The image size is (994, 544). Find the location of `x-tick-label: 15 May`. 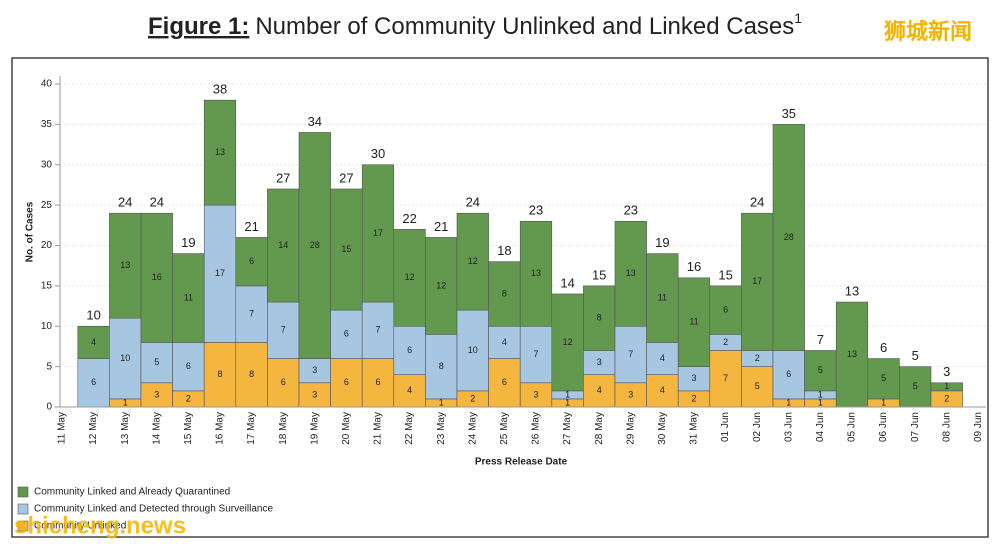

x-tick-label: 15 May is located at coordinates (188, 428).